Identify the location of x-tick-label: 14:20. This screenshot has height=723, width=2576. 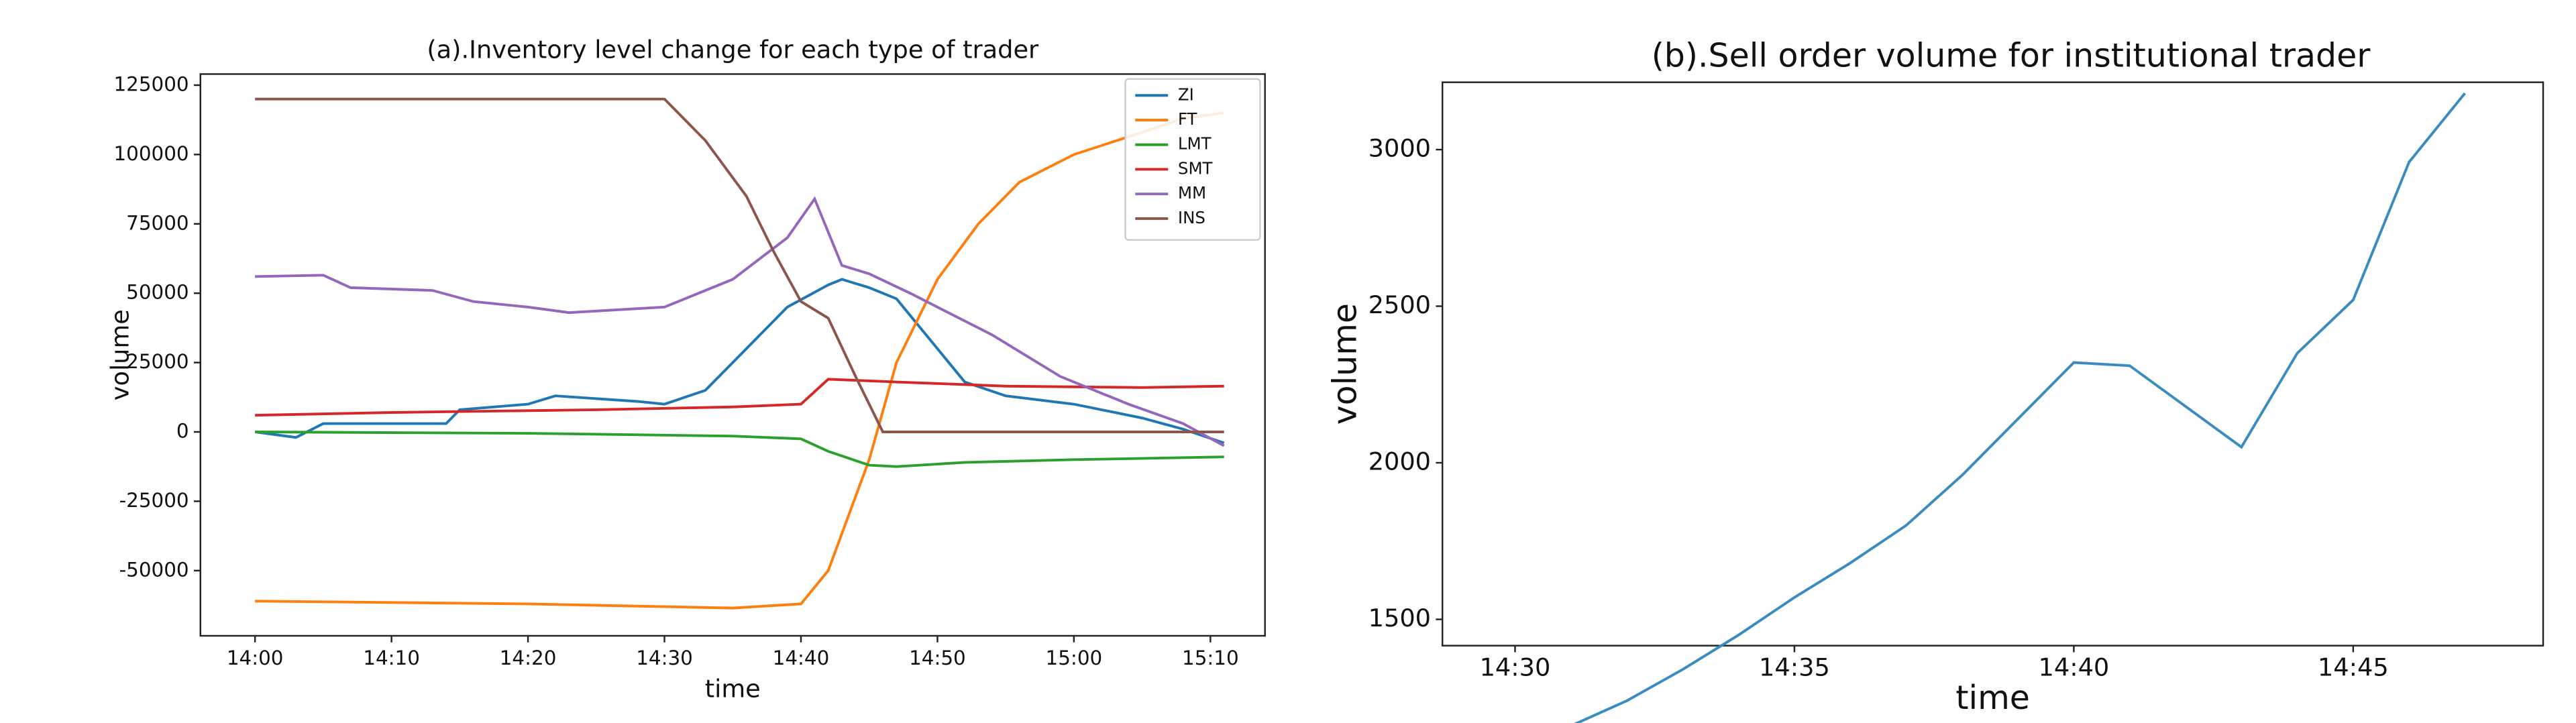
(528, 658).